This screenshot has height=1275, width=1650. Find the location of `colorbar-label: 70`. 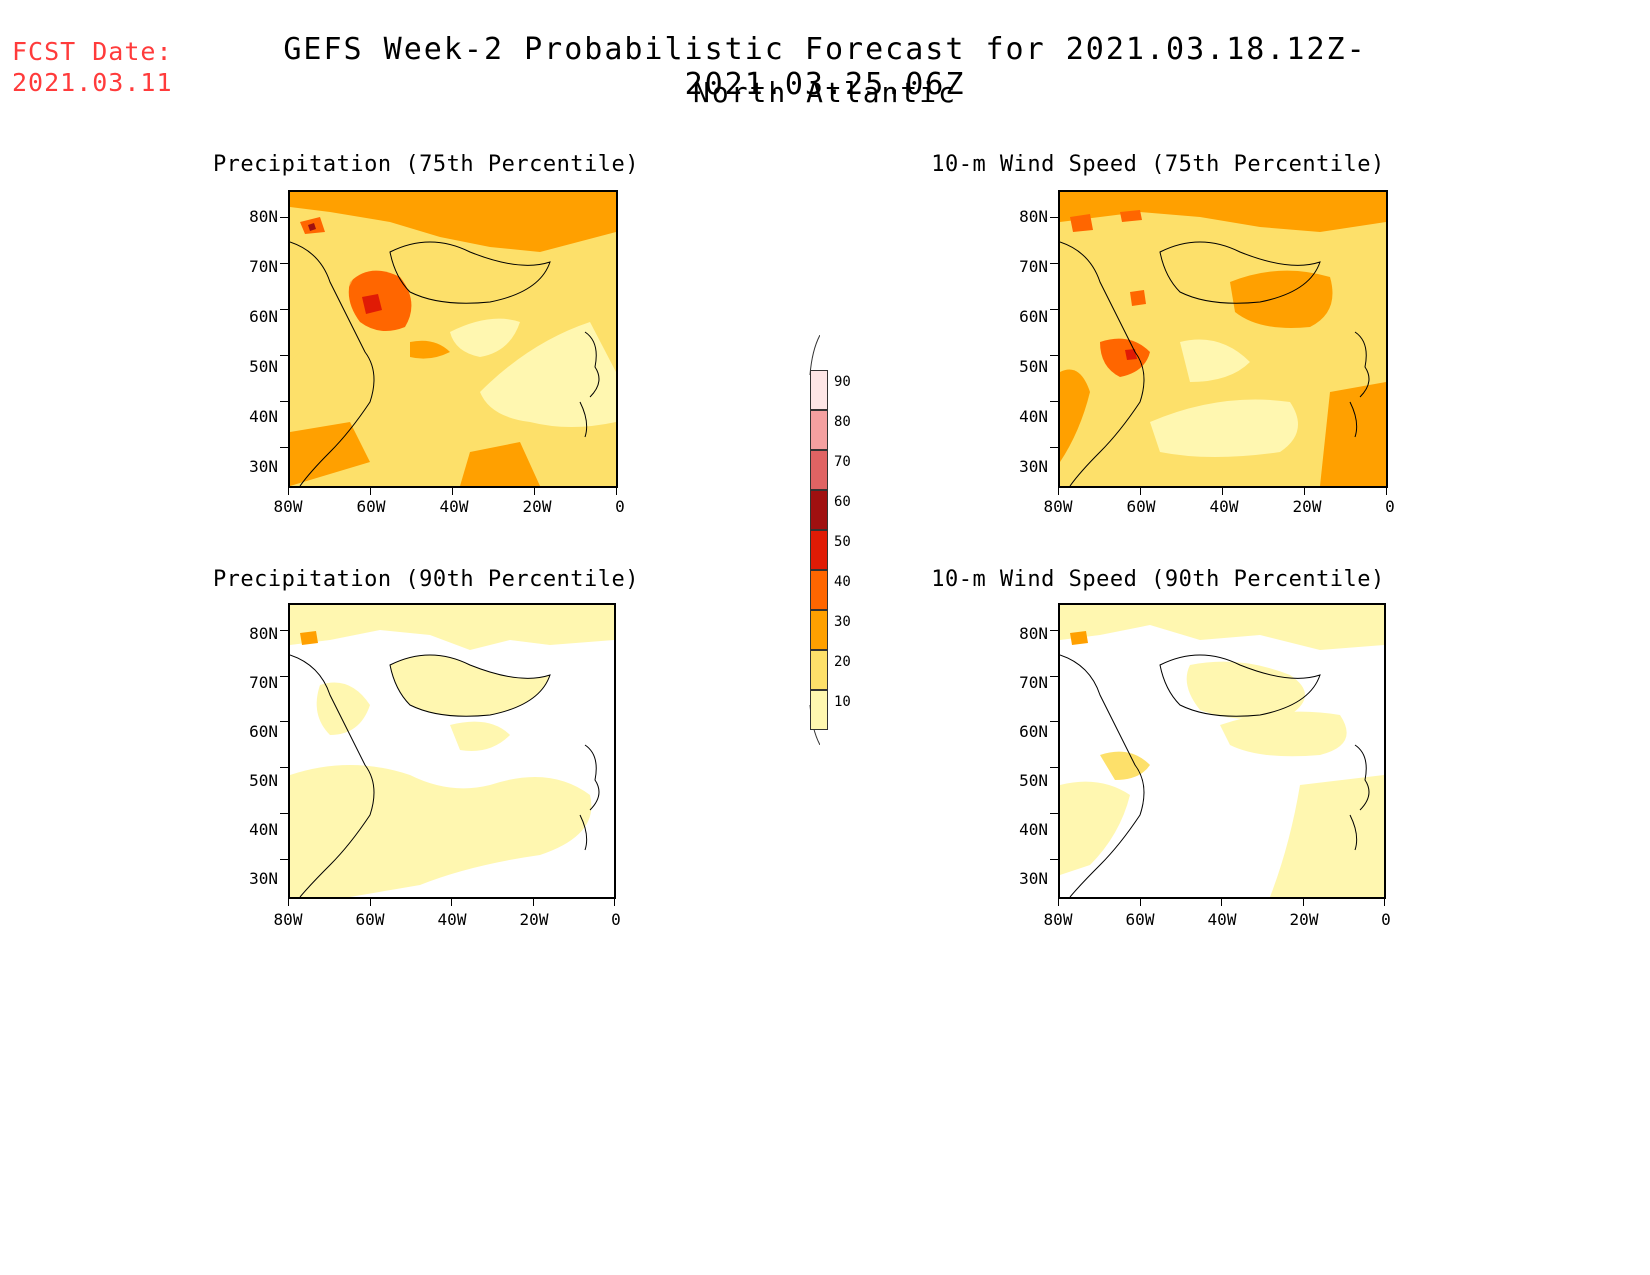

colorbar-label: 70 is located at coordinates (842, 462).